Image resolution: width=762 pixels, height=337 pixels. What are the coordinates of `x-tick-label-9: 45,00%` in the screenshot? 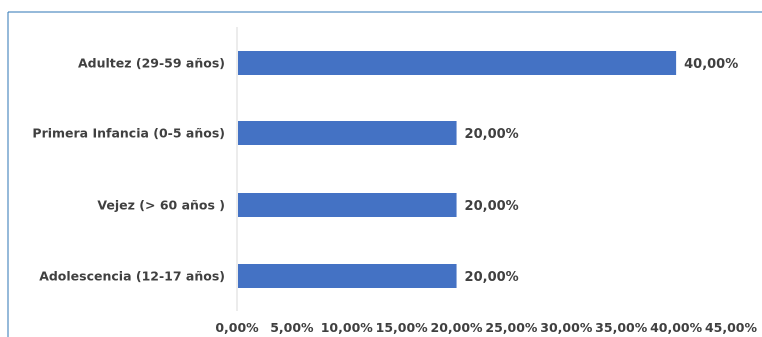 It's located at (731, 327).